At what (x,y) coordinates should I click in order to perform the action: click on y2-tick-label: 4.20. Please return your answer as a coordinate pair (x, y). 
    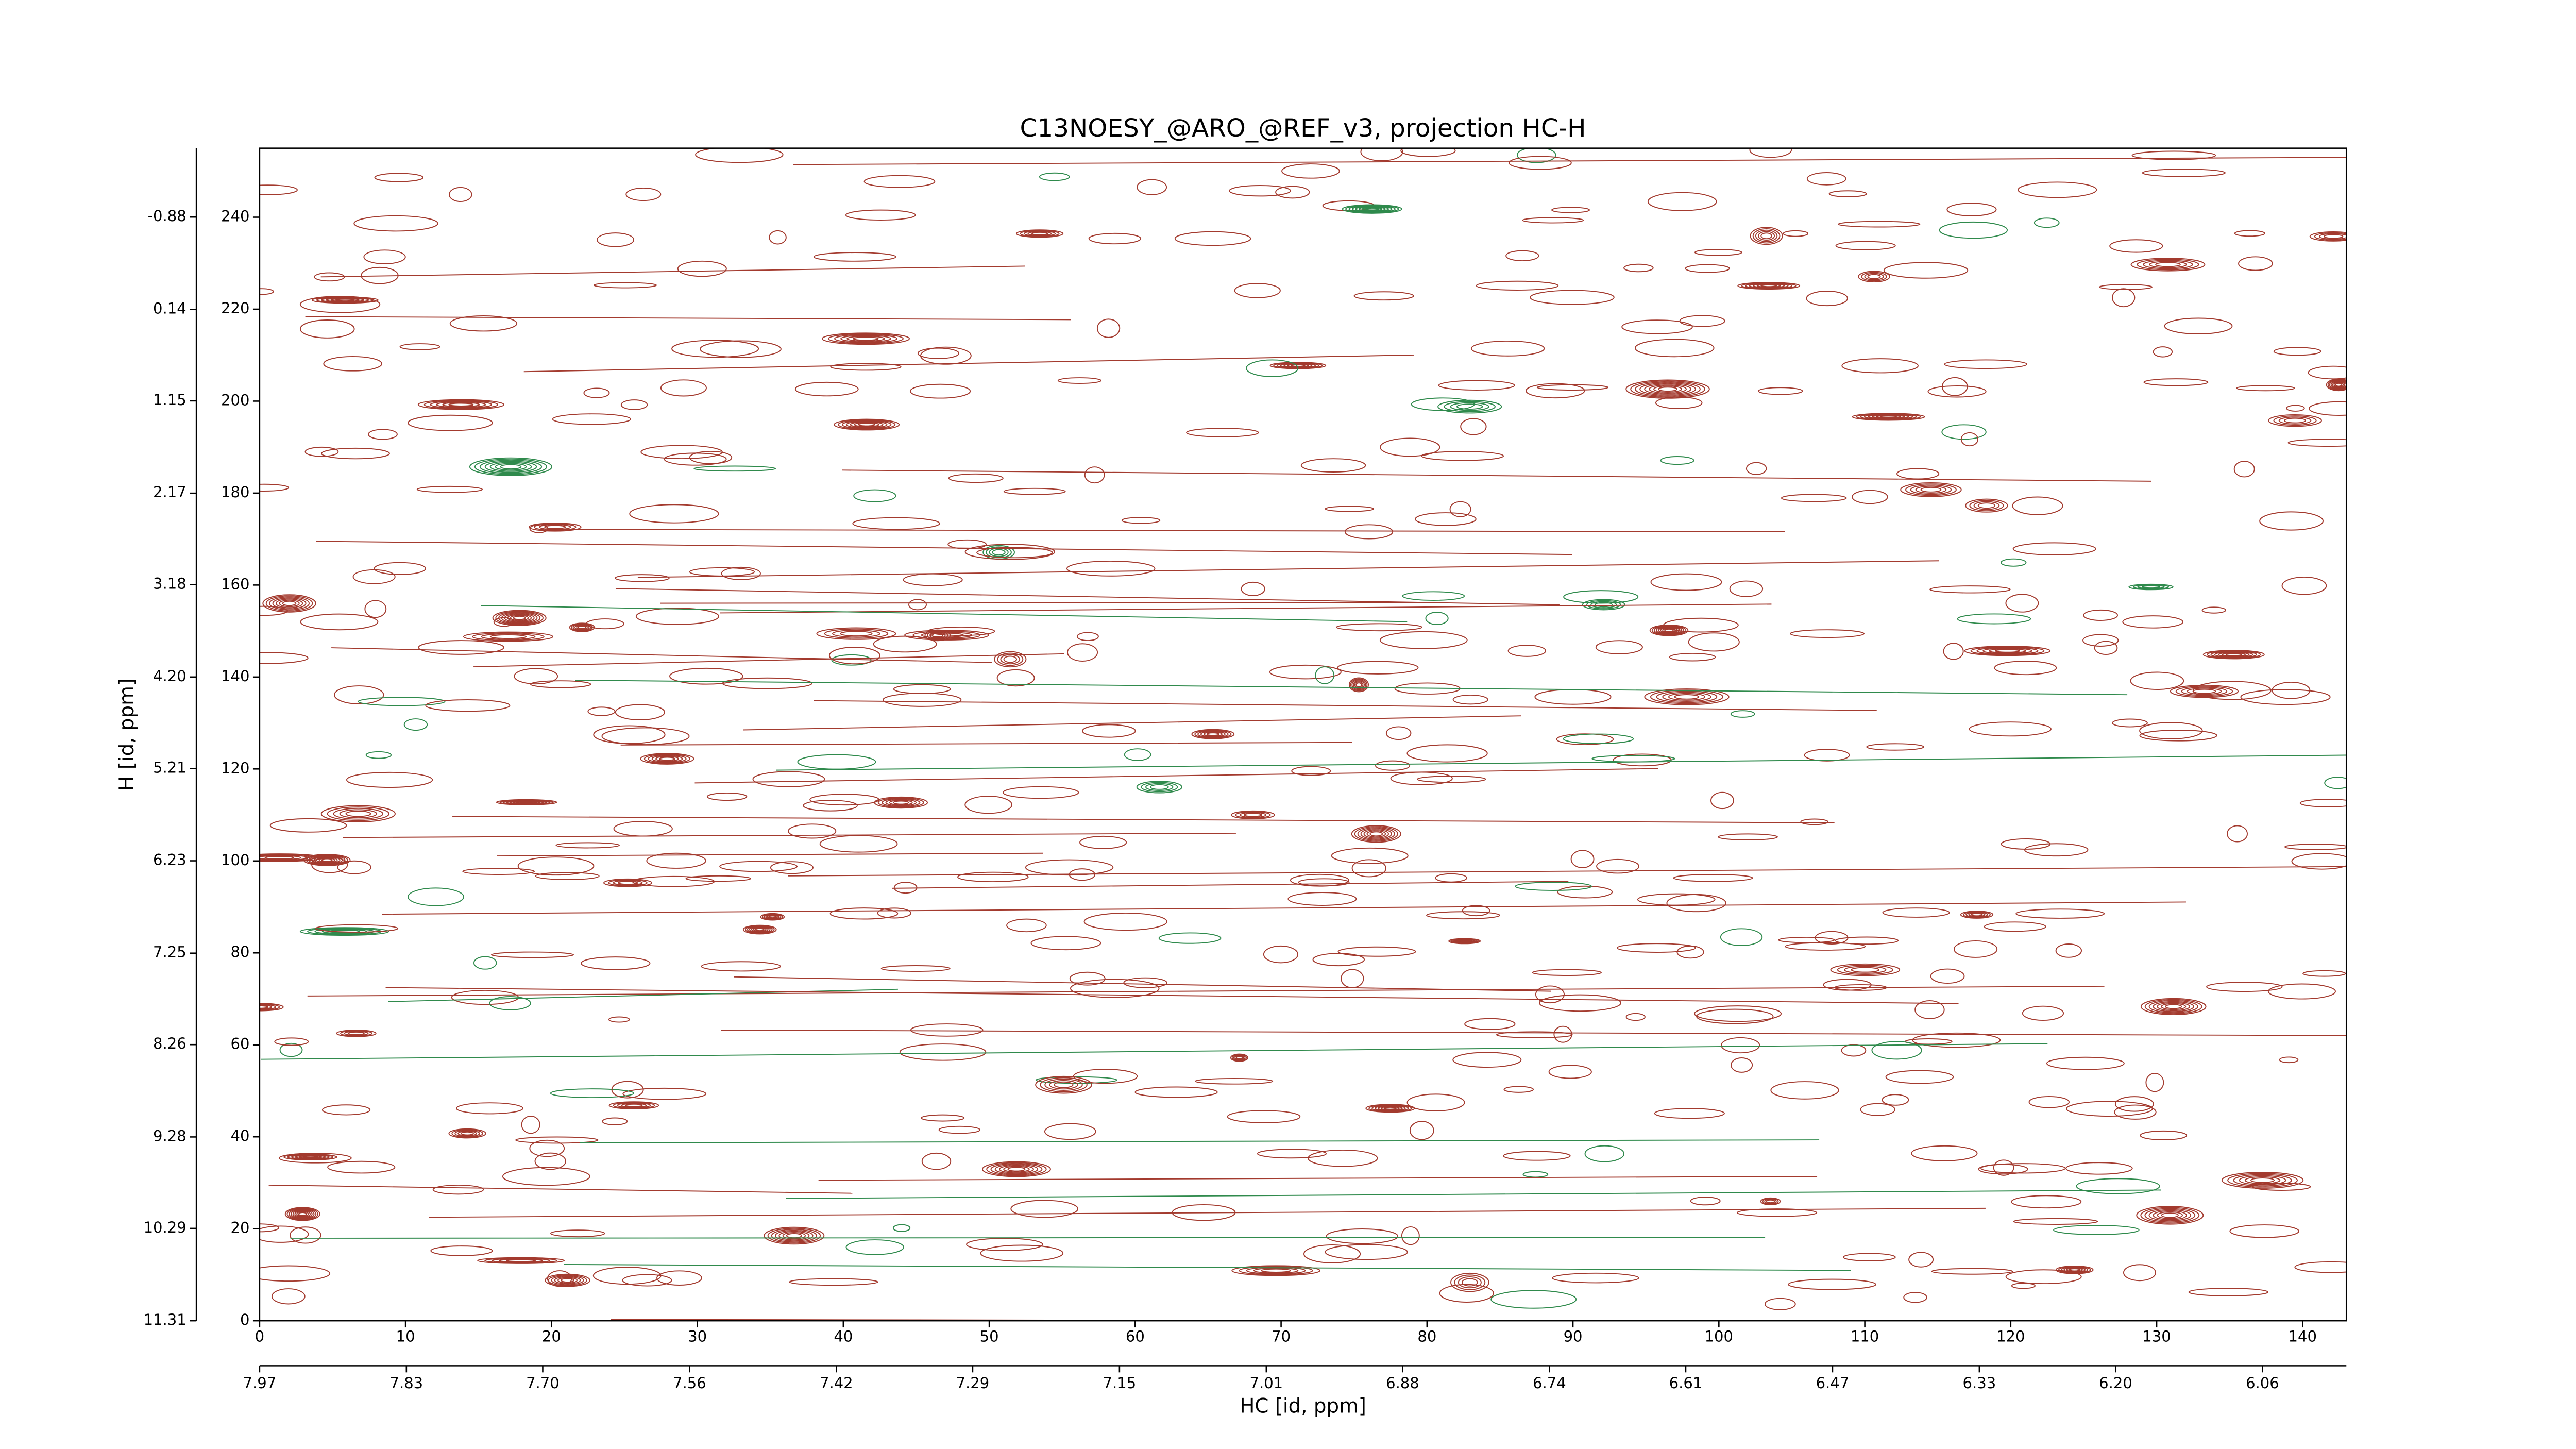
    Looking at the image, I should click on (170, 676).